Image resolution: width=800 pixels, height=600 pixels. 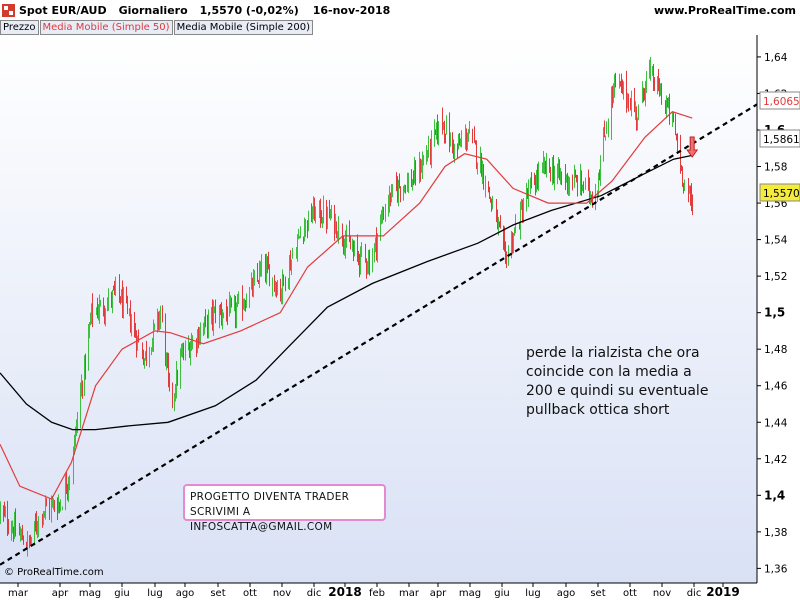 I want to click on y-tick-label: 1,38, so click(x=775, y=533).